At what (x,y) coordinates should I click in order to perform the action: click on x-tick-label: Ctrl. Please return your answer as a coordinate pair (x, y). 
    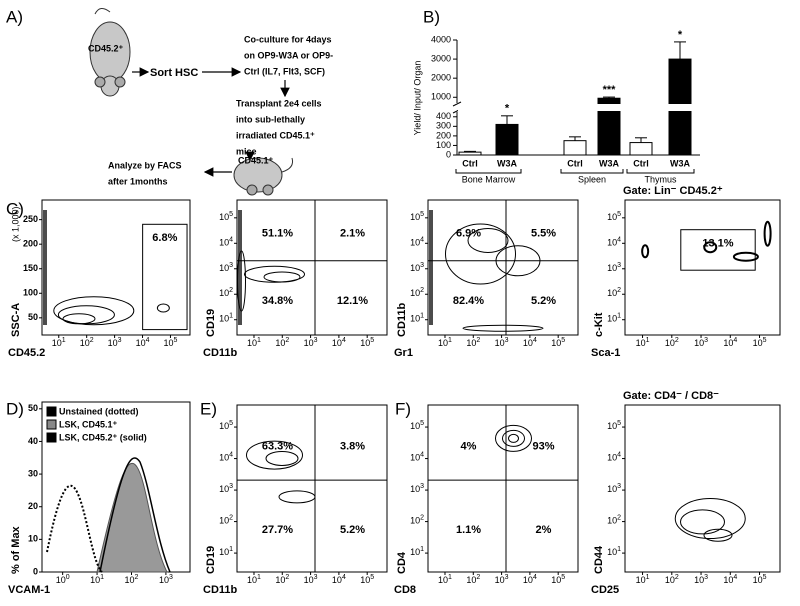
    Looking at the image, I should click on (575, 163).